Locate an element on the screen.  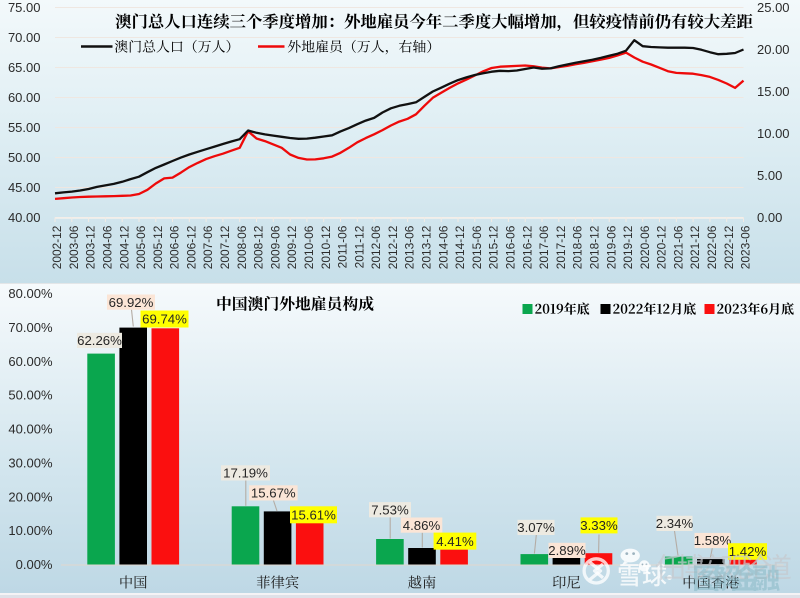
svg-text: 15.00 is located at coordinates (773, 91).